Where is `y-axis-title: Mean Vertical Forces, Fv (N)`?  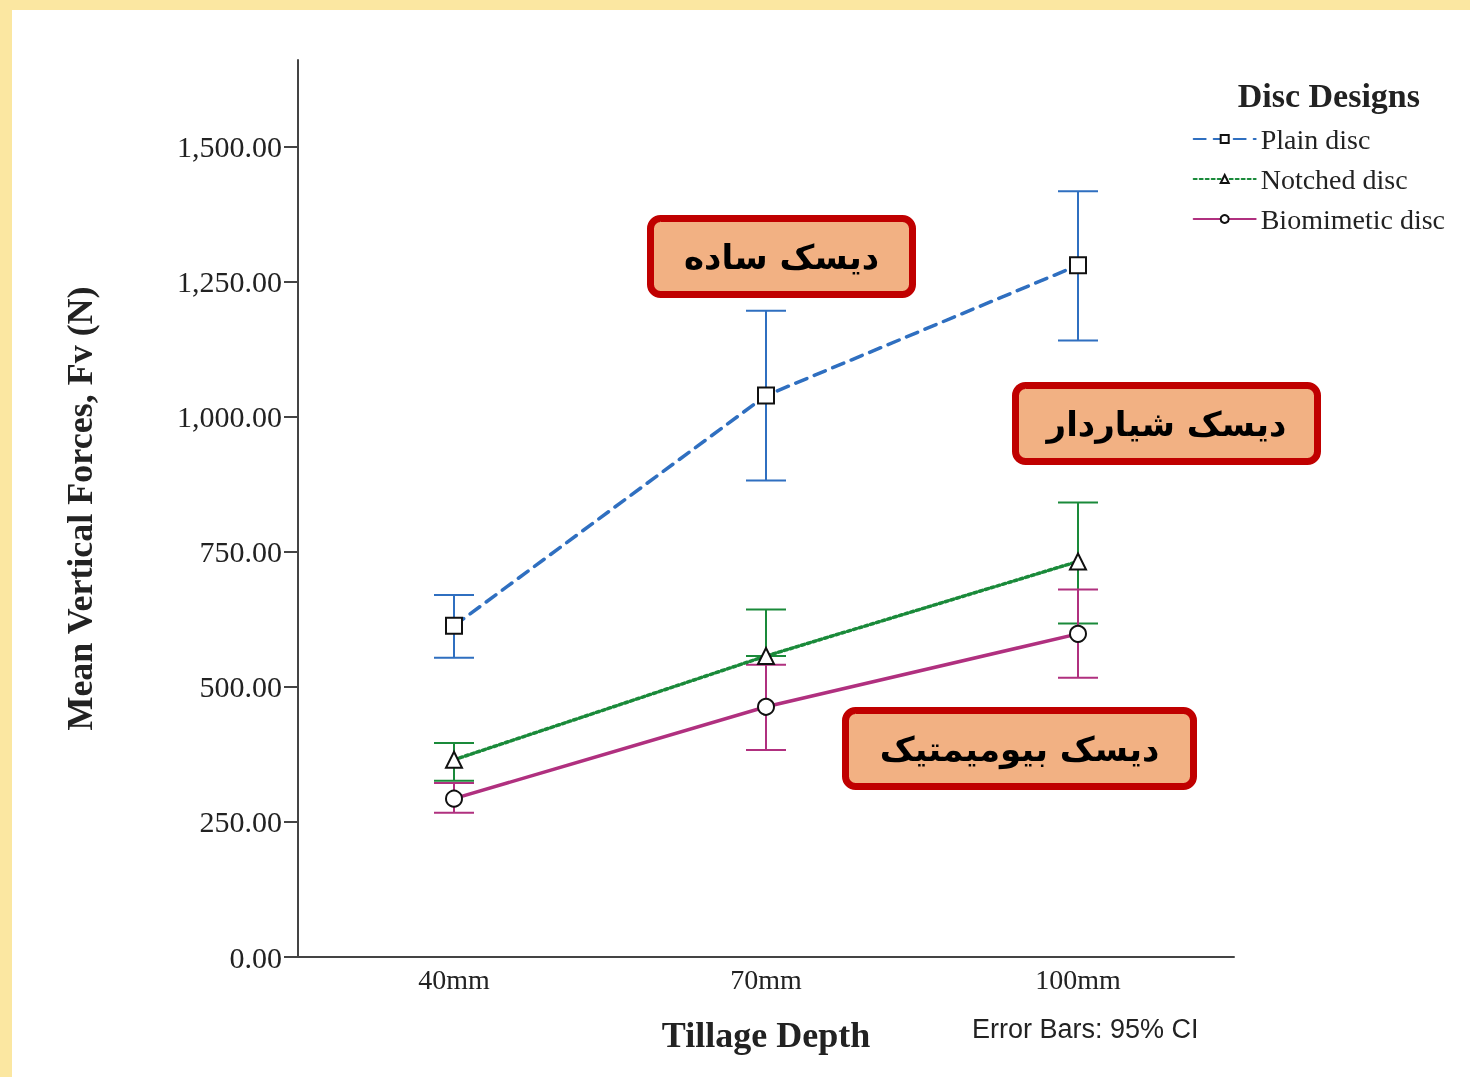
y-axis-title: Mean Vertical Forces, Fv (N) is located at coordinates (80, 508).